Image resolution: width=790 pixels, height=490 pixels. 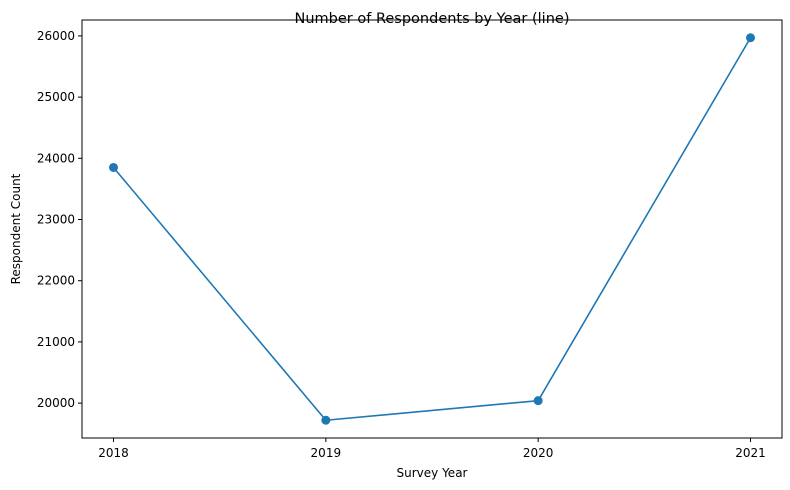 What do you see at coordinates (432, 19) in the screenshot?
I see `chart-title: Number of Respondents by Year (line)` at bounding box center [432, 19].